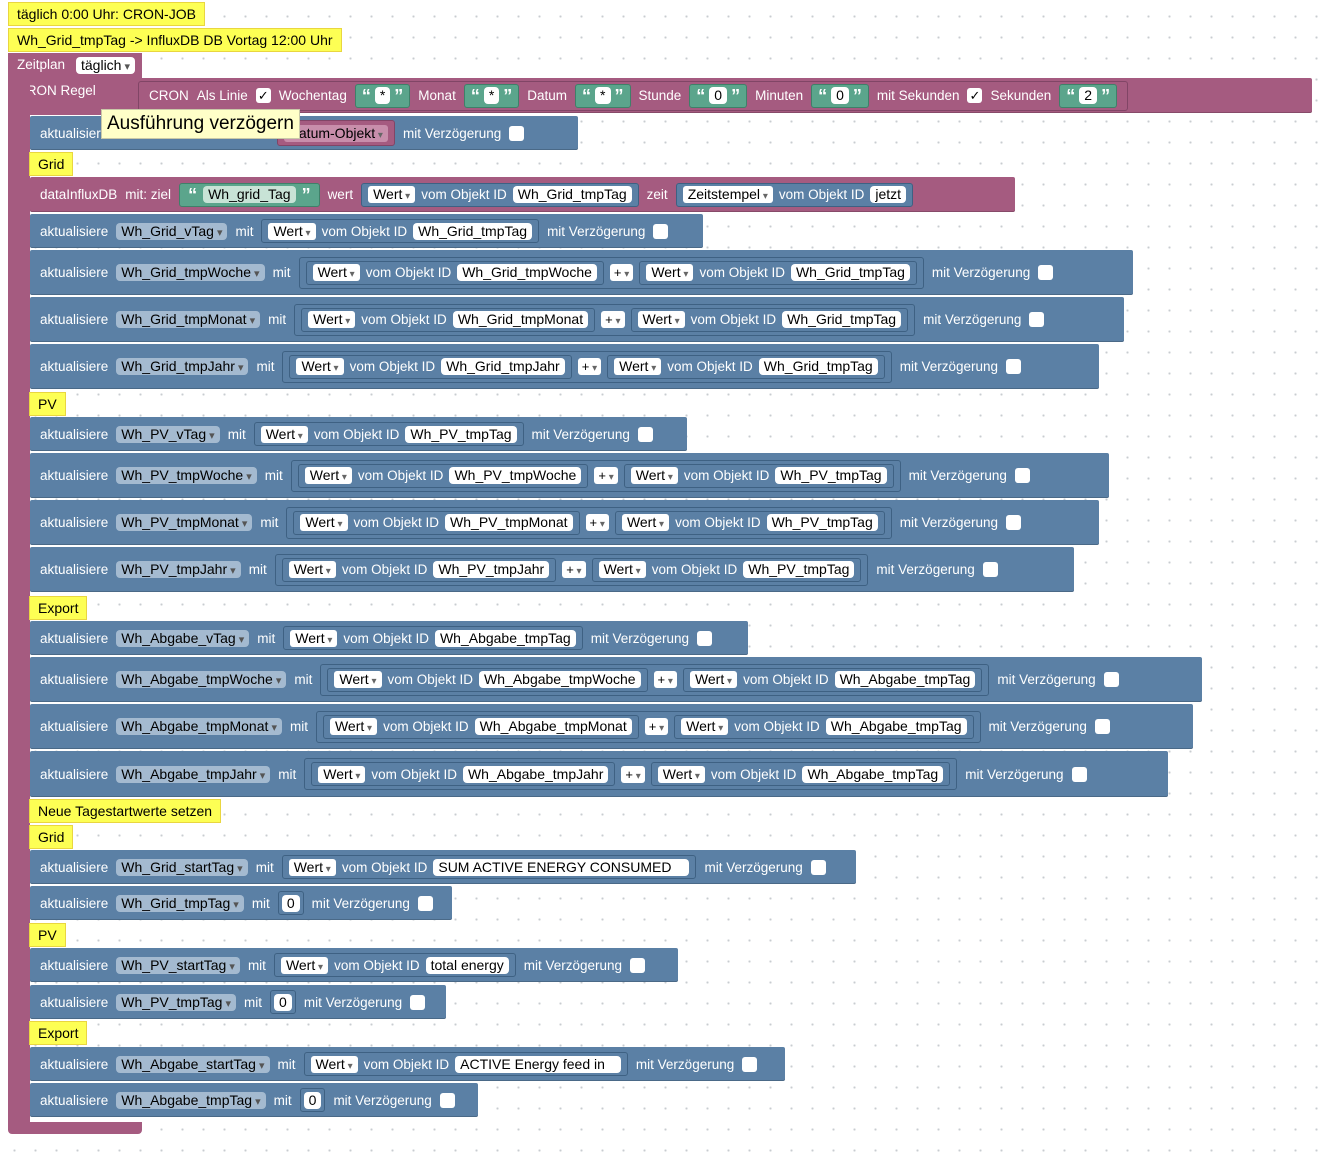 This screenshot has width=1330, height=1156. Describe the element at coordinates (758, 475) in the screenshot. I see `value-slot: Wert vom Objekt ID Wh_PV_tmpTag` at that location.